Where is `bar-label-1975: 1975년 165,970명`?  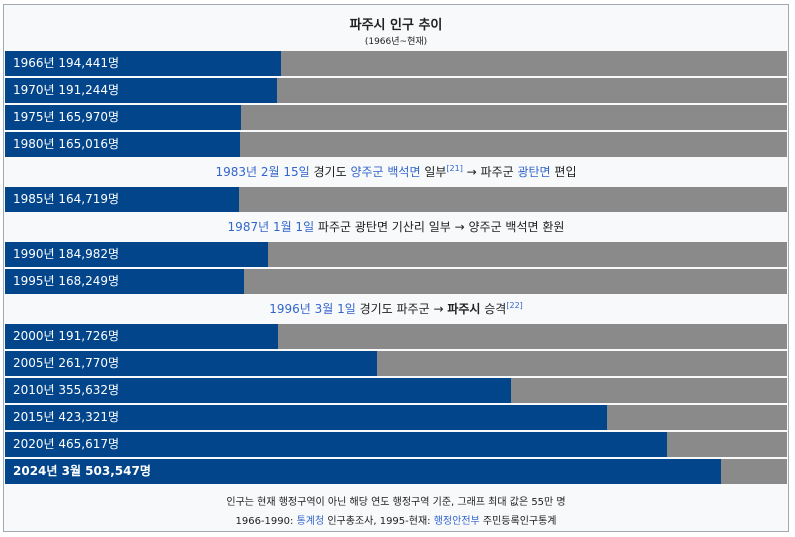 bar-label-1975: 1975년 165,970명 is located at coordinates (66, 117).